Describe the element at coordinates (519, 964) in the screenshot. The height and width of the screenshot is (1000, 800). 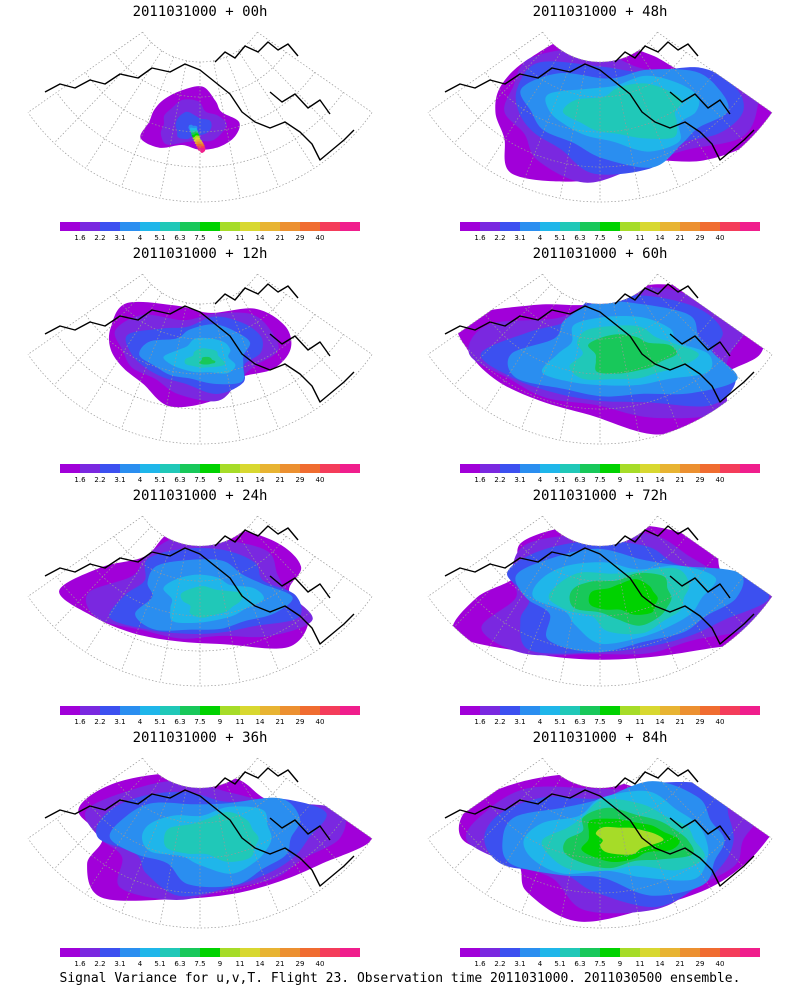
I see `colorbar-tick-label: 3.1` at that location.